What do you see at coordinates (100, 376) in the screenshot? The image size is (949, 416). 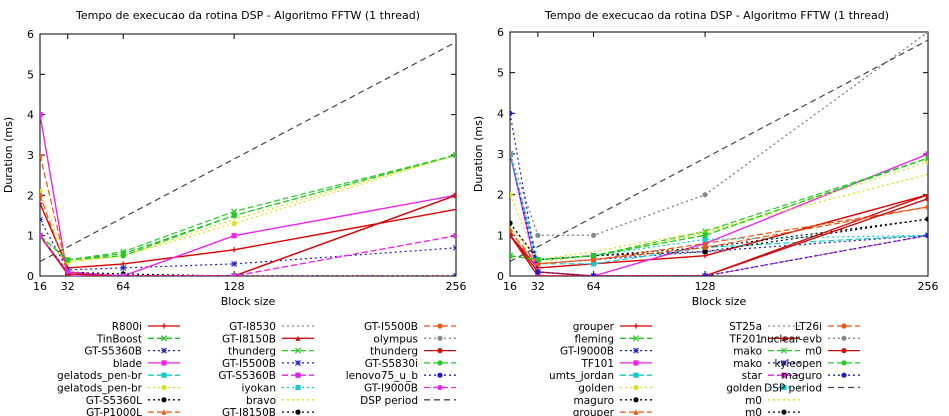 I see `legend-label: gelatods_pen-br` at bounding box center [100, 376].